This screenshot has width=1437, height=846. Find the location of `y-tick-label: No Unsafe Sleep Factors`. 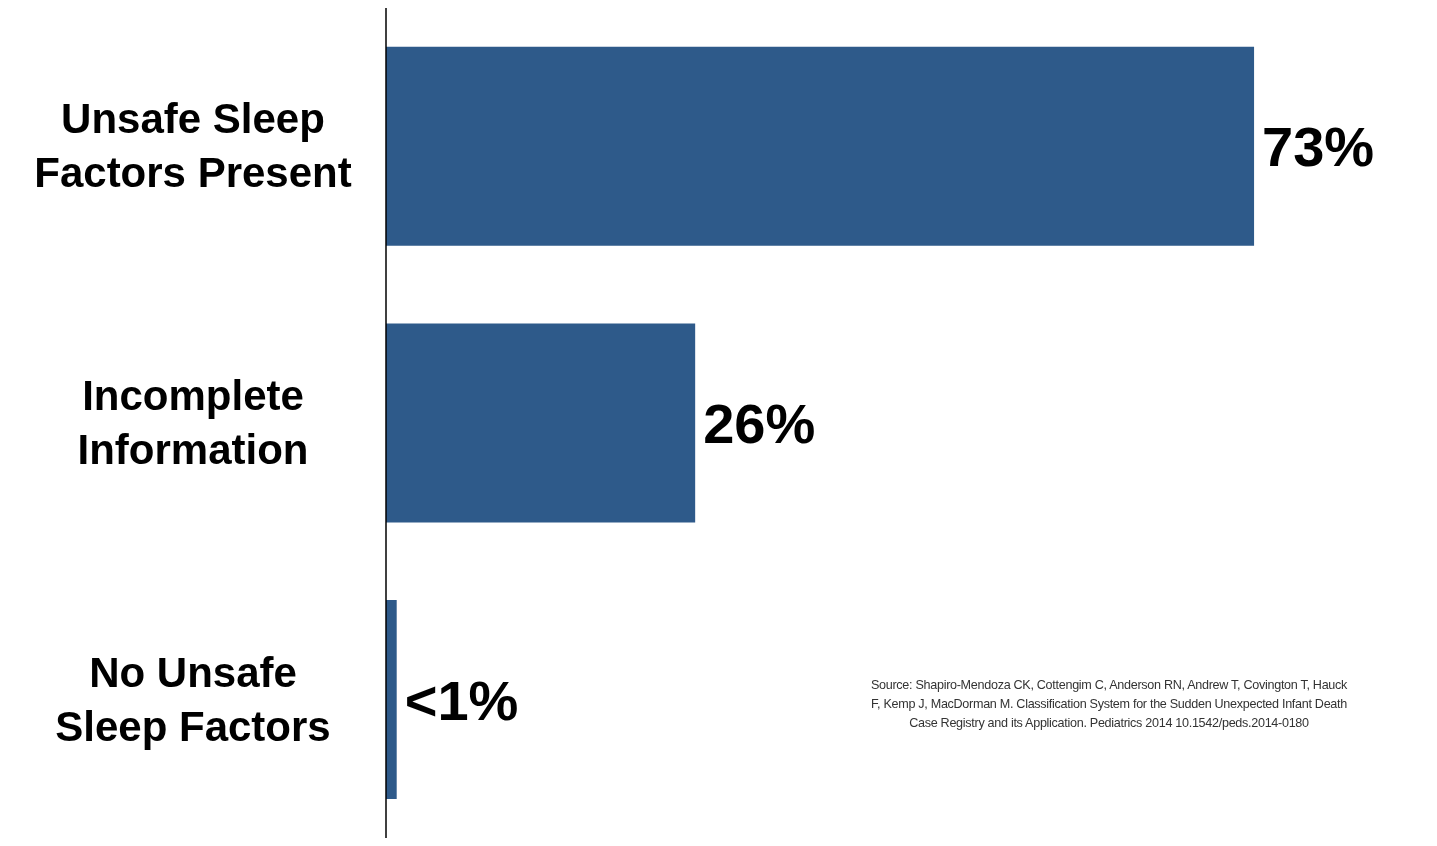

y-tick-label: No Unsafe Sleep Factors is located at coordinates (193, 699).